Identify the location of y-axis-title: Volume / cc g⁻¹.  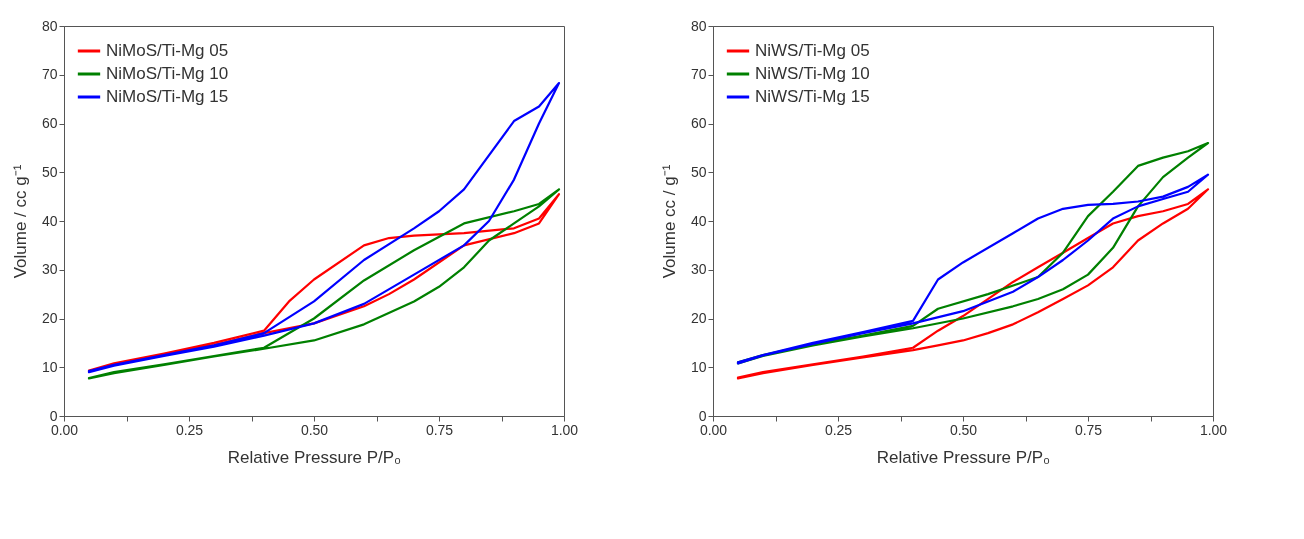
(20, 221).